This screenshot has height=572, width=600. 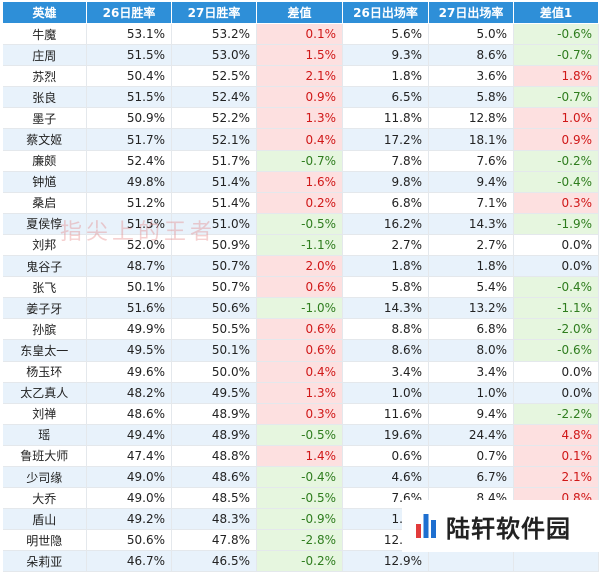 What do you see at coordinates (471, 224) in the screenshot?
I see `cell-col-pickrate-27: 14.3%` at bounding box center [471, 224].